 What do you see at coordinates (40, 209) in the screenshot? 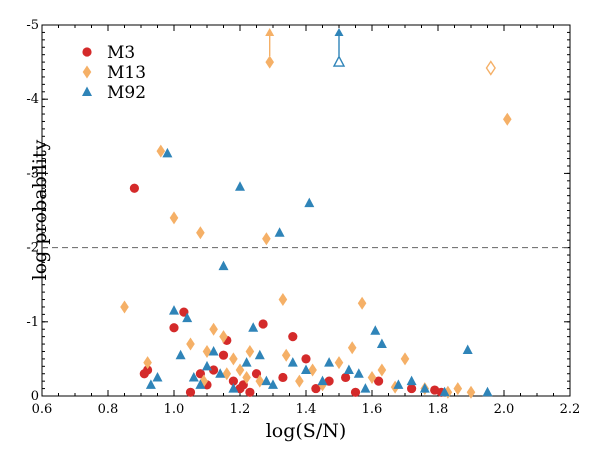
I see `y-axis-label: log probability` at bounding box center [40, 209].